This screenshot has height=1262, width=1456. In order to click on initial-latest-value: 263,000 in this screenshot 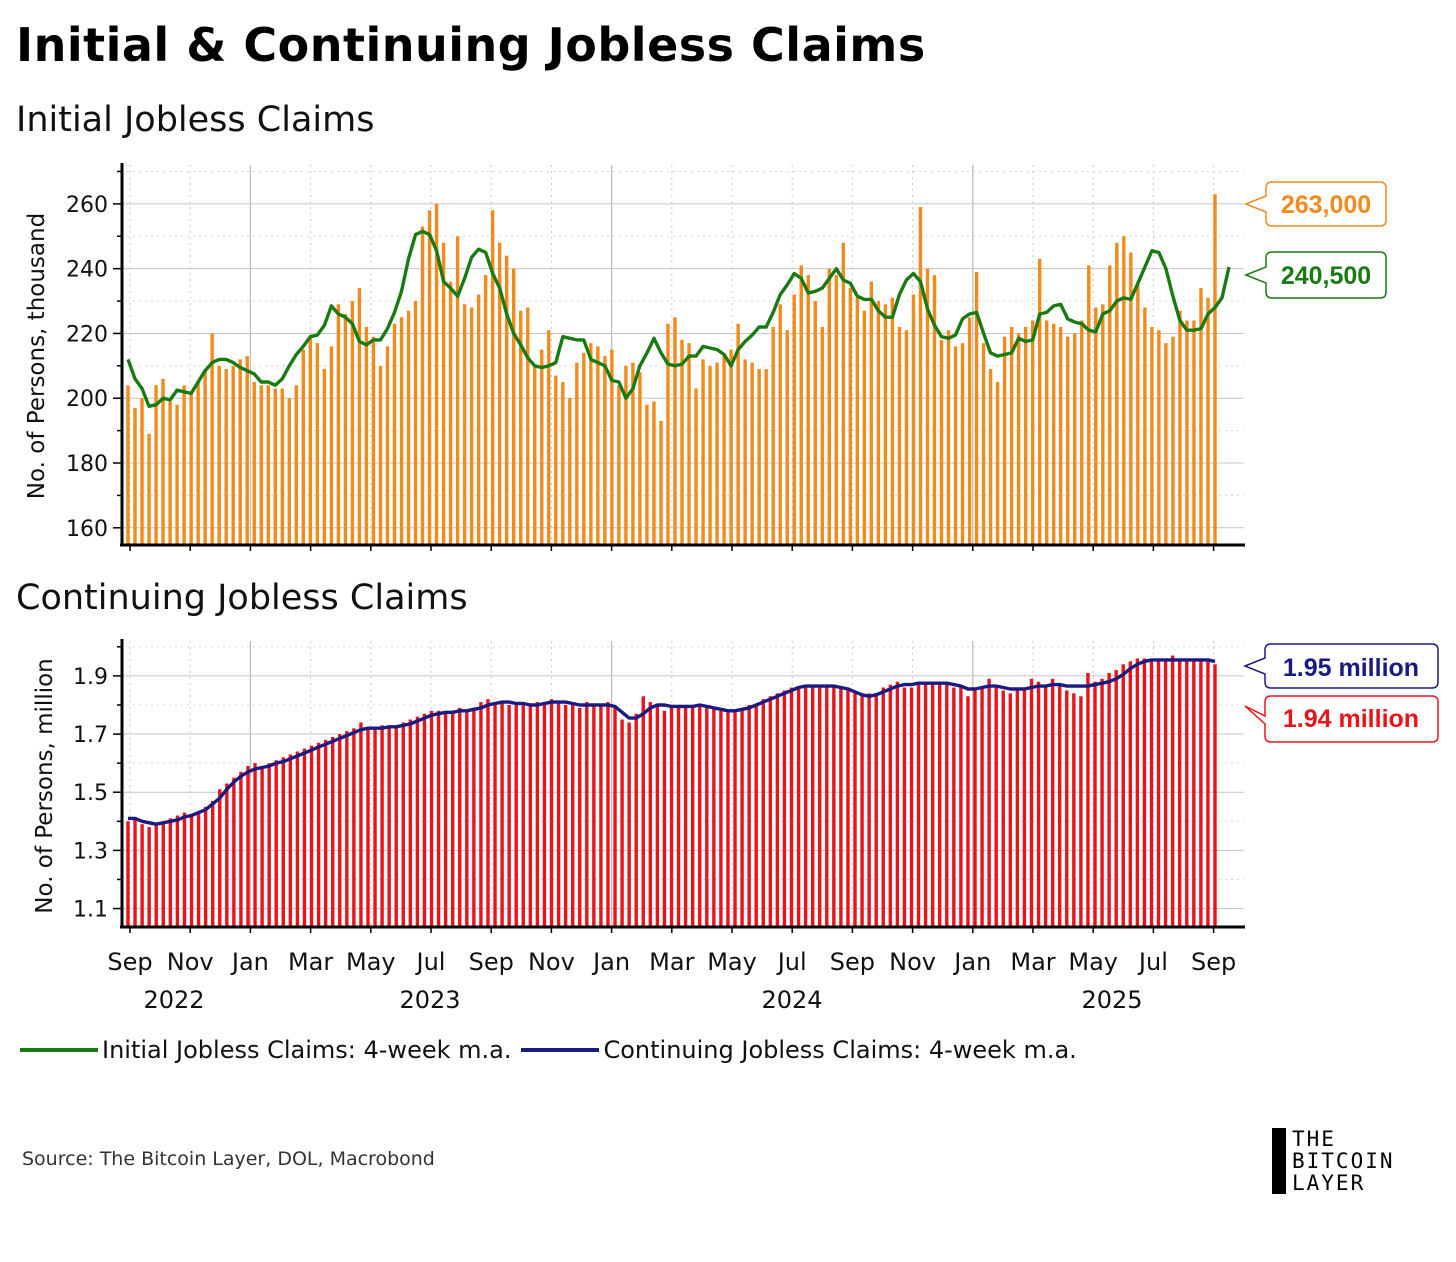, I will do `click(1326, 205)`.